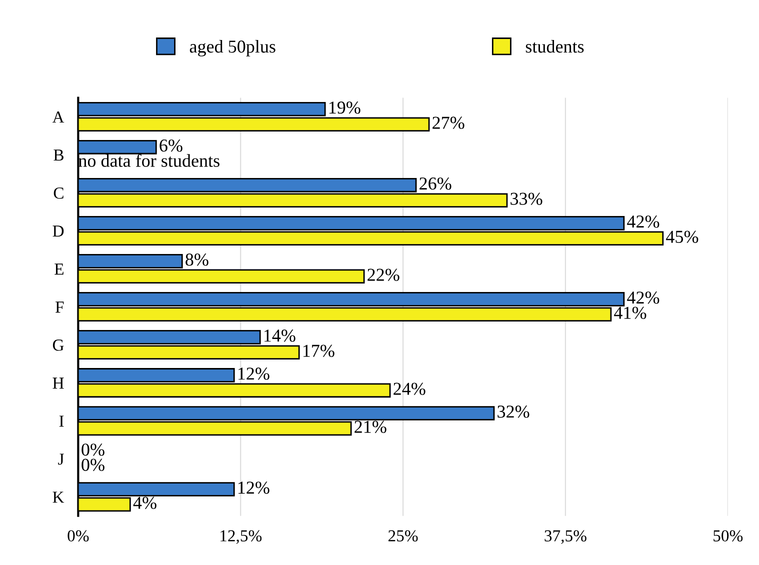 The width and height of the screenshot is (759, 565). Describe the element at coordinates (59, 269) in the screenshot. I see `y-tick-label: E` at that location.